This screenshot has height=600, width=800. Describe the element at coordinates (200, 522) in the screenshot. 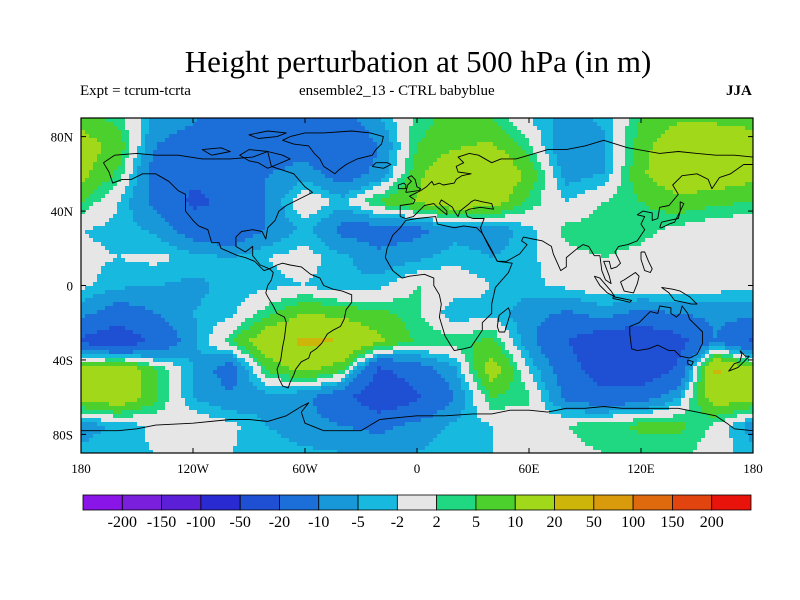

I see `colorbar-label: -100` at that location.